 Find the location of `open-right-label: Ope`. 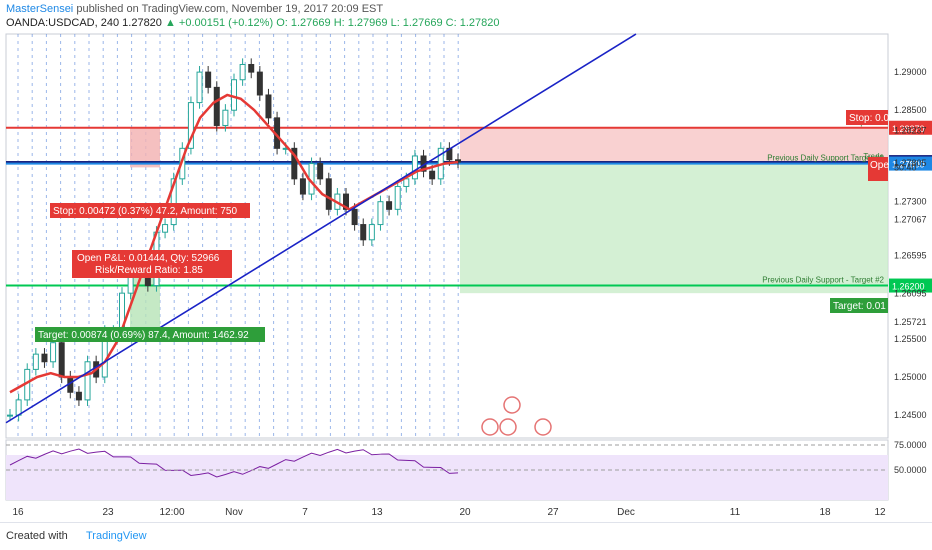

open-right-label: Ope is located at coordinates (879, 165).